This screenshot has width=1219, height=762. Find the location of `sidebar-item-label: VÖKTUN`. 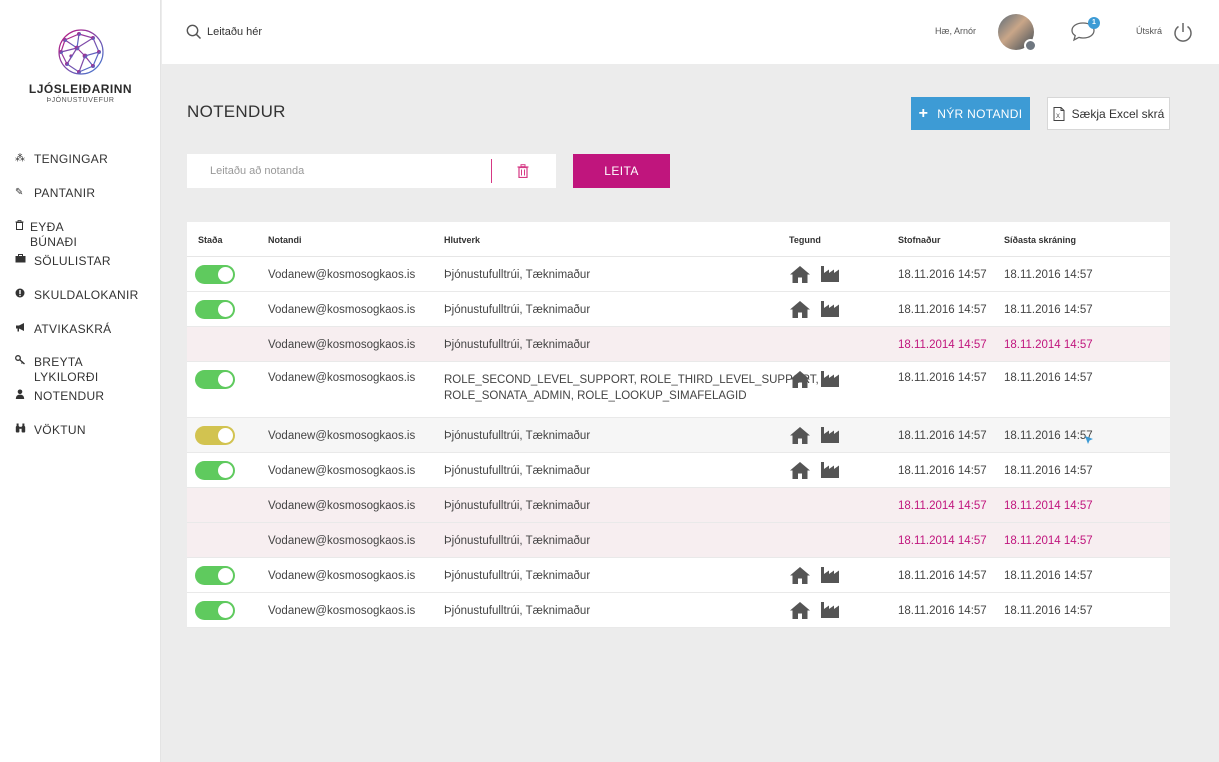

sidebar-item-label: VÖKTUN is located at coordinates (60, 430).